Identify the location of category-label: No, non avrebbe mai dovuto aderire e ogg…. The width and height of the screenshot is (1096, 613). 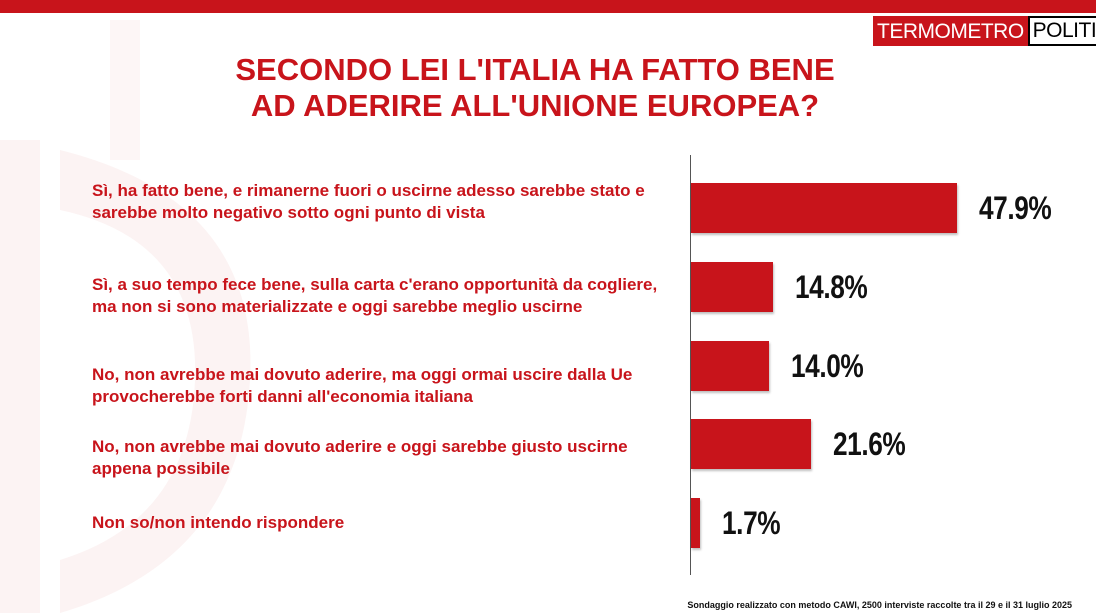
(360, 457).